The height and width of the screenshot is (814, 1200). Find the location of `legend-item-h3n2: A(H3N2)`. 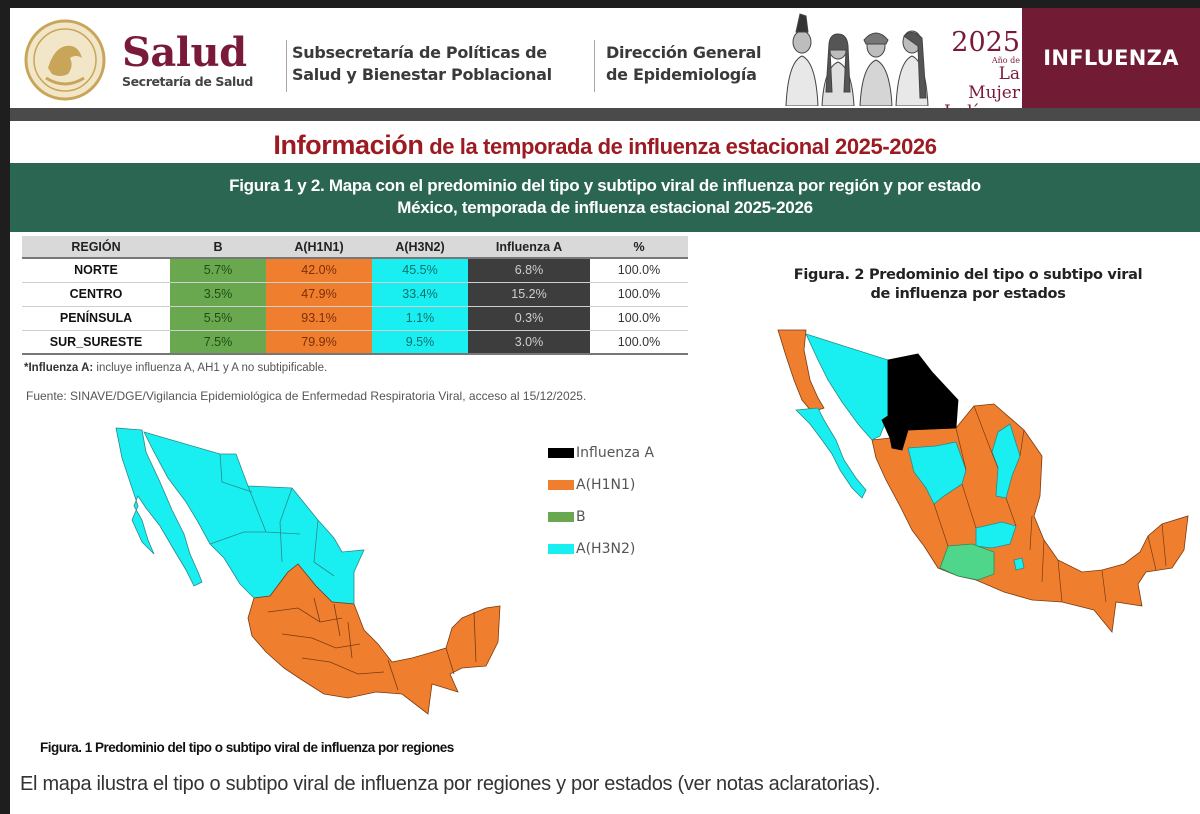

legend-item-h3n2: A(H3N2) is located at coordinates (601, 549).